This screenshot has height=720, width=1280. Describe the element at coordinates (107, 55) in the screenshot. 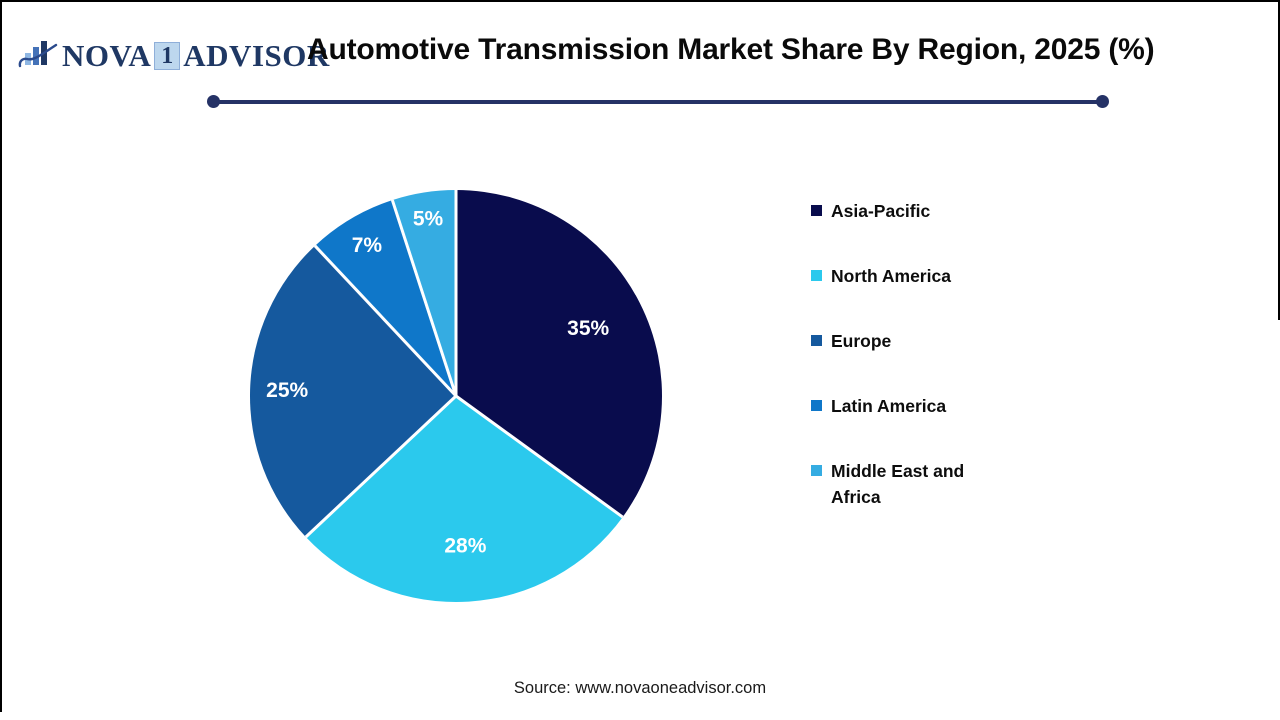

I see `logo-word-nova: NOVA` at that location.